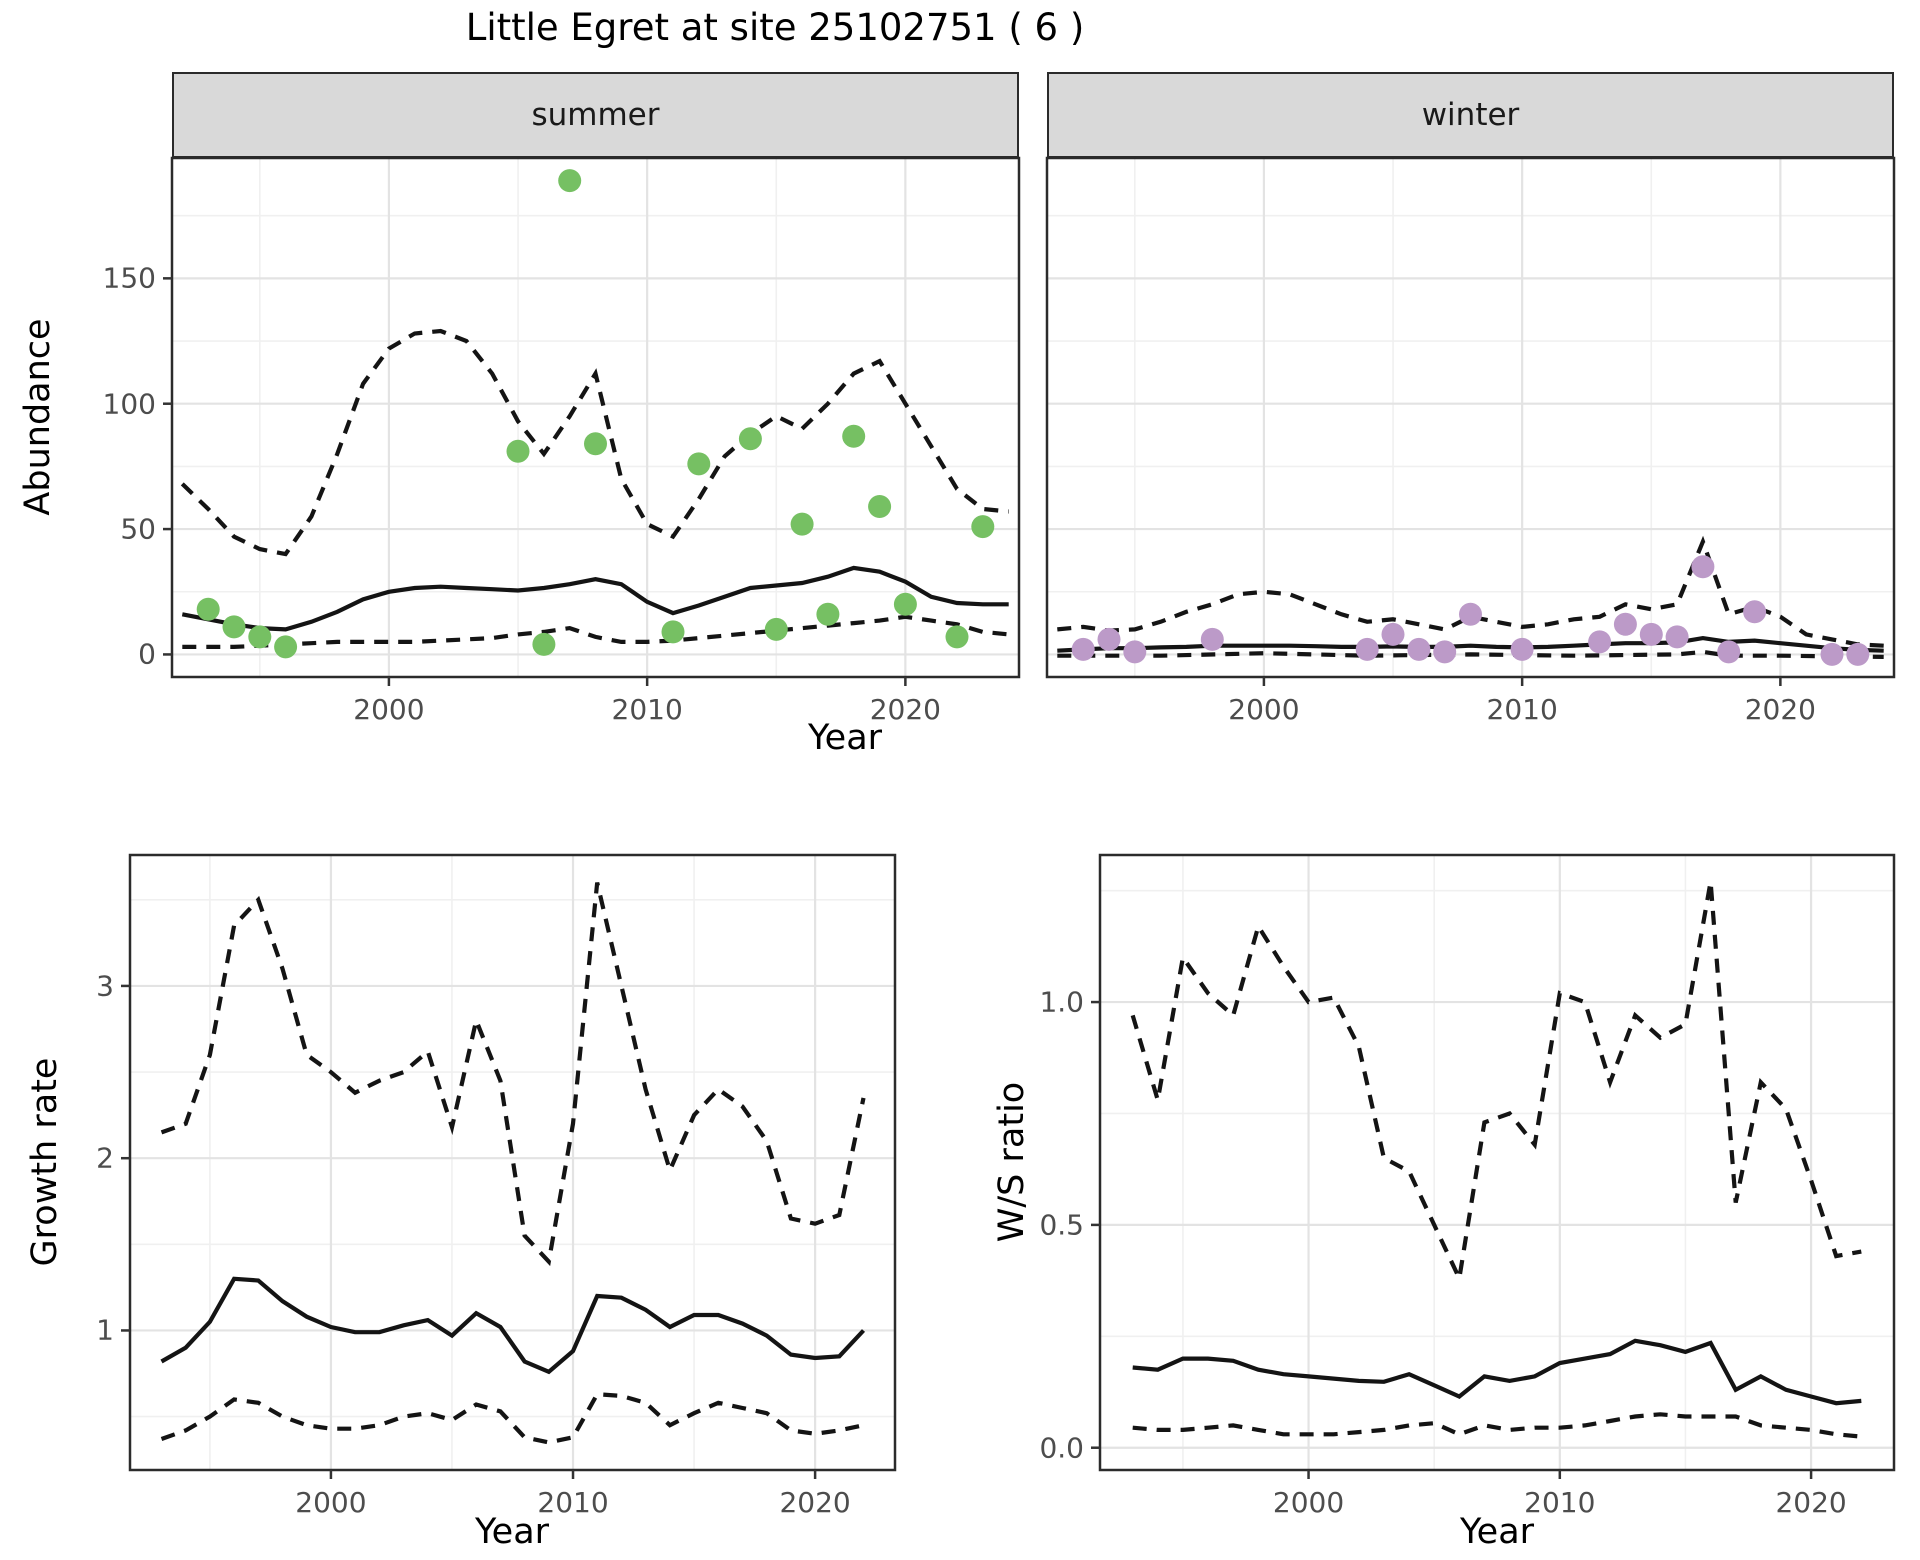 The image size is (1920, 1560). I want to click on y-axis-title-abundance: Abundance, so click(38, 417).